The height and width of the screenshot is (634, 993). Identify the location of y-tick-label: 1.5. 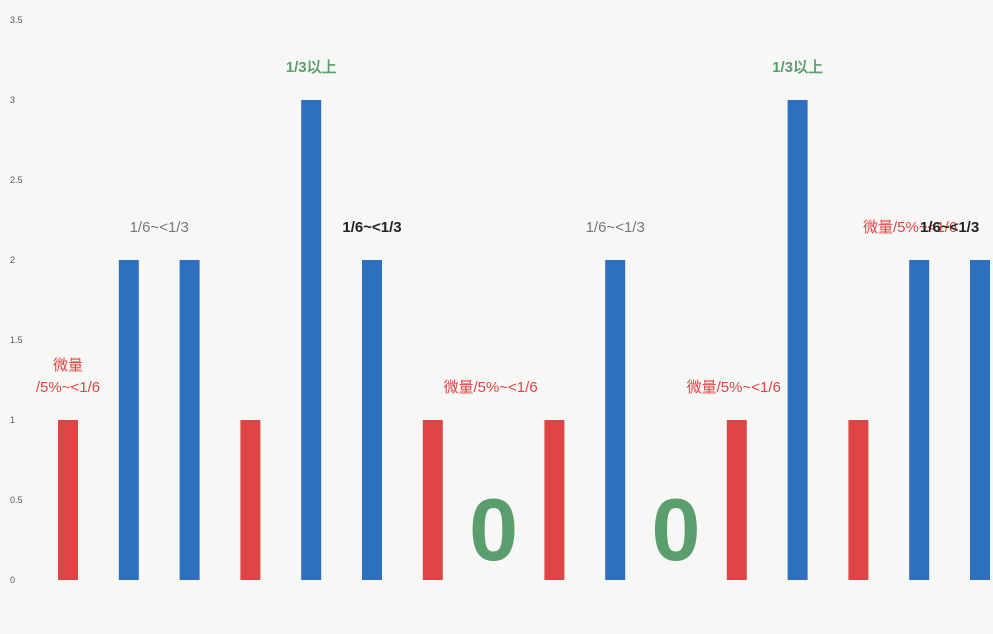
(16, 340).